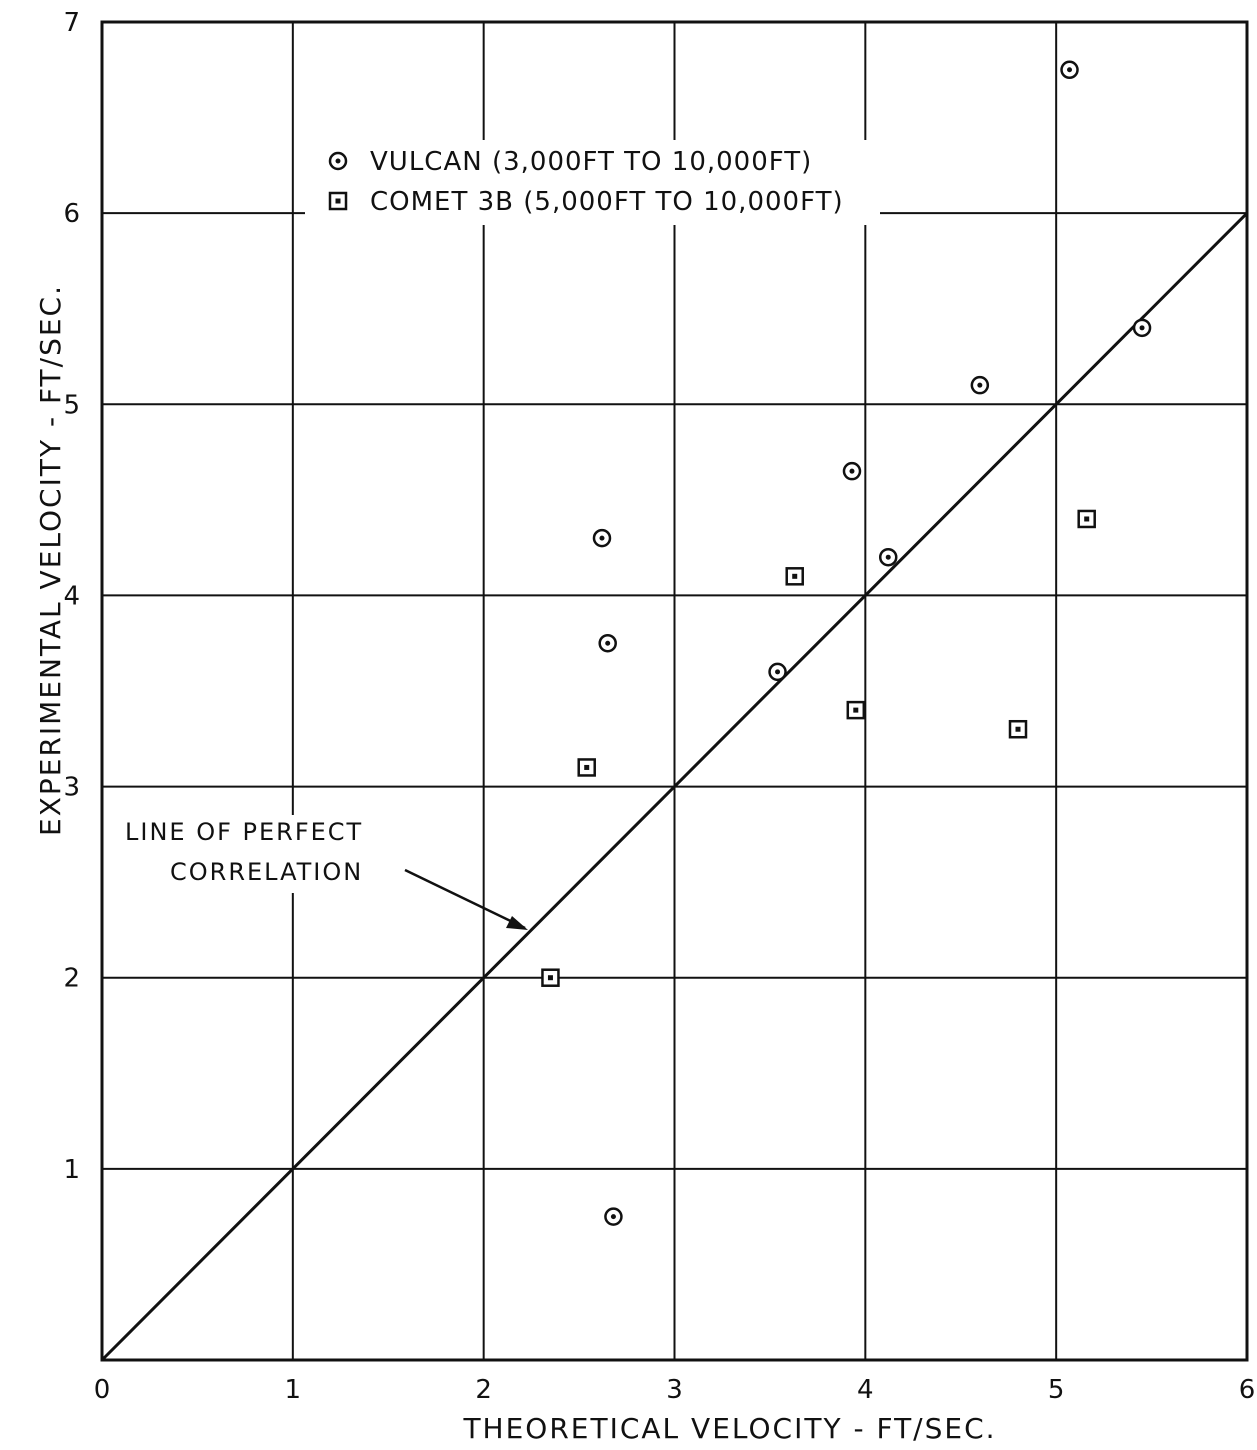 This screenshot has height=1450, width=1257. I want to click on x-tick-label: 5, so click(1056, 1390).